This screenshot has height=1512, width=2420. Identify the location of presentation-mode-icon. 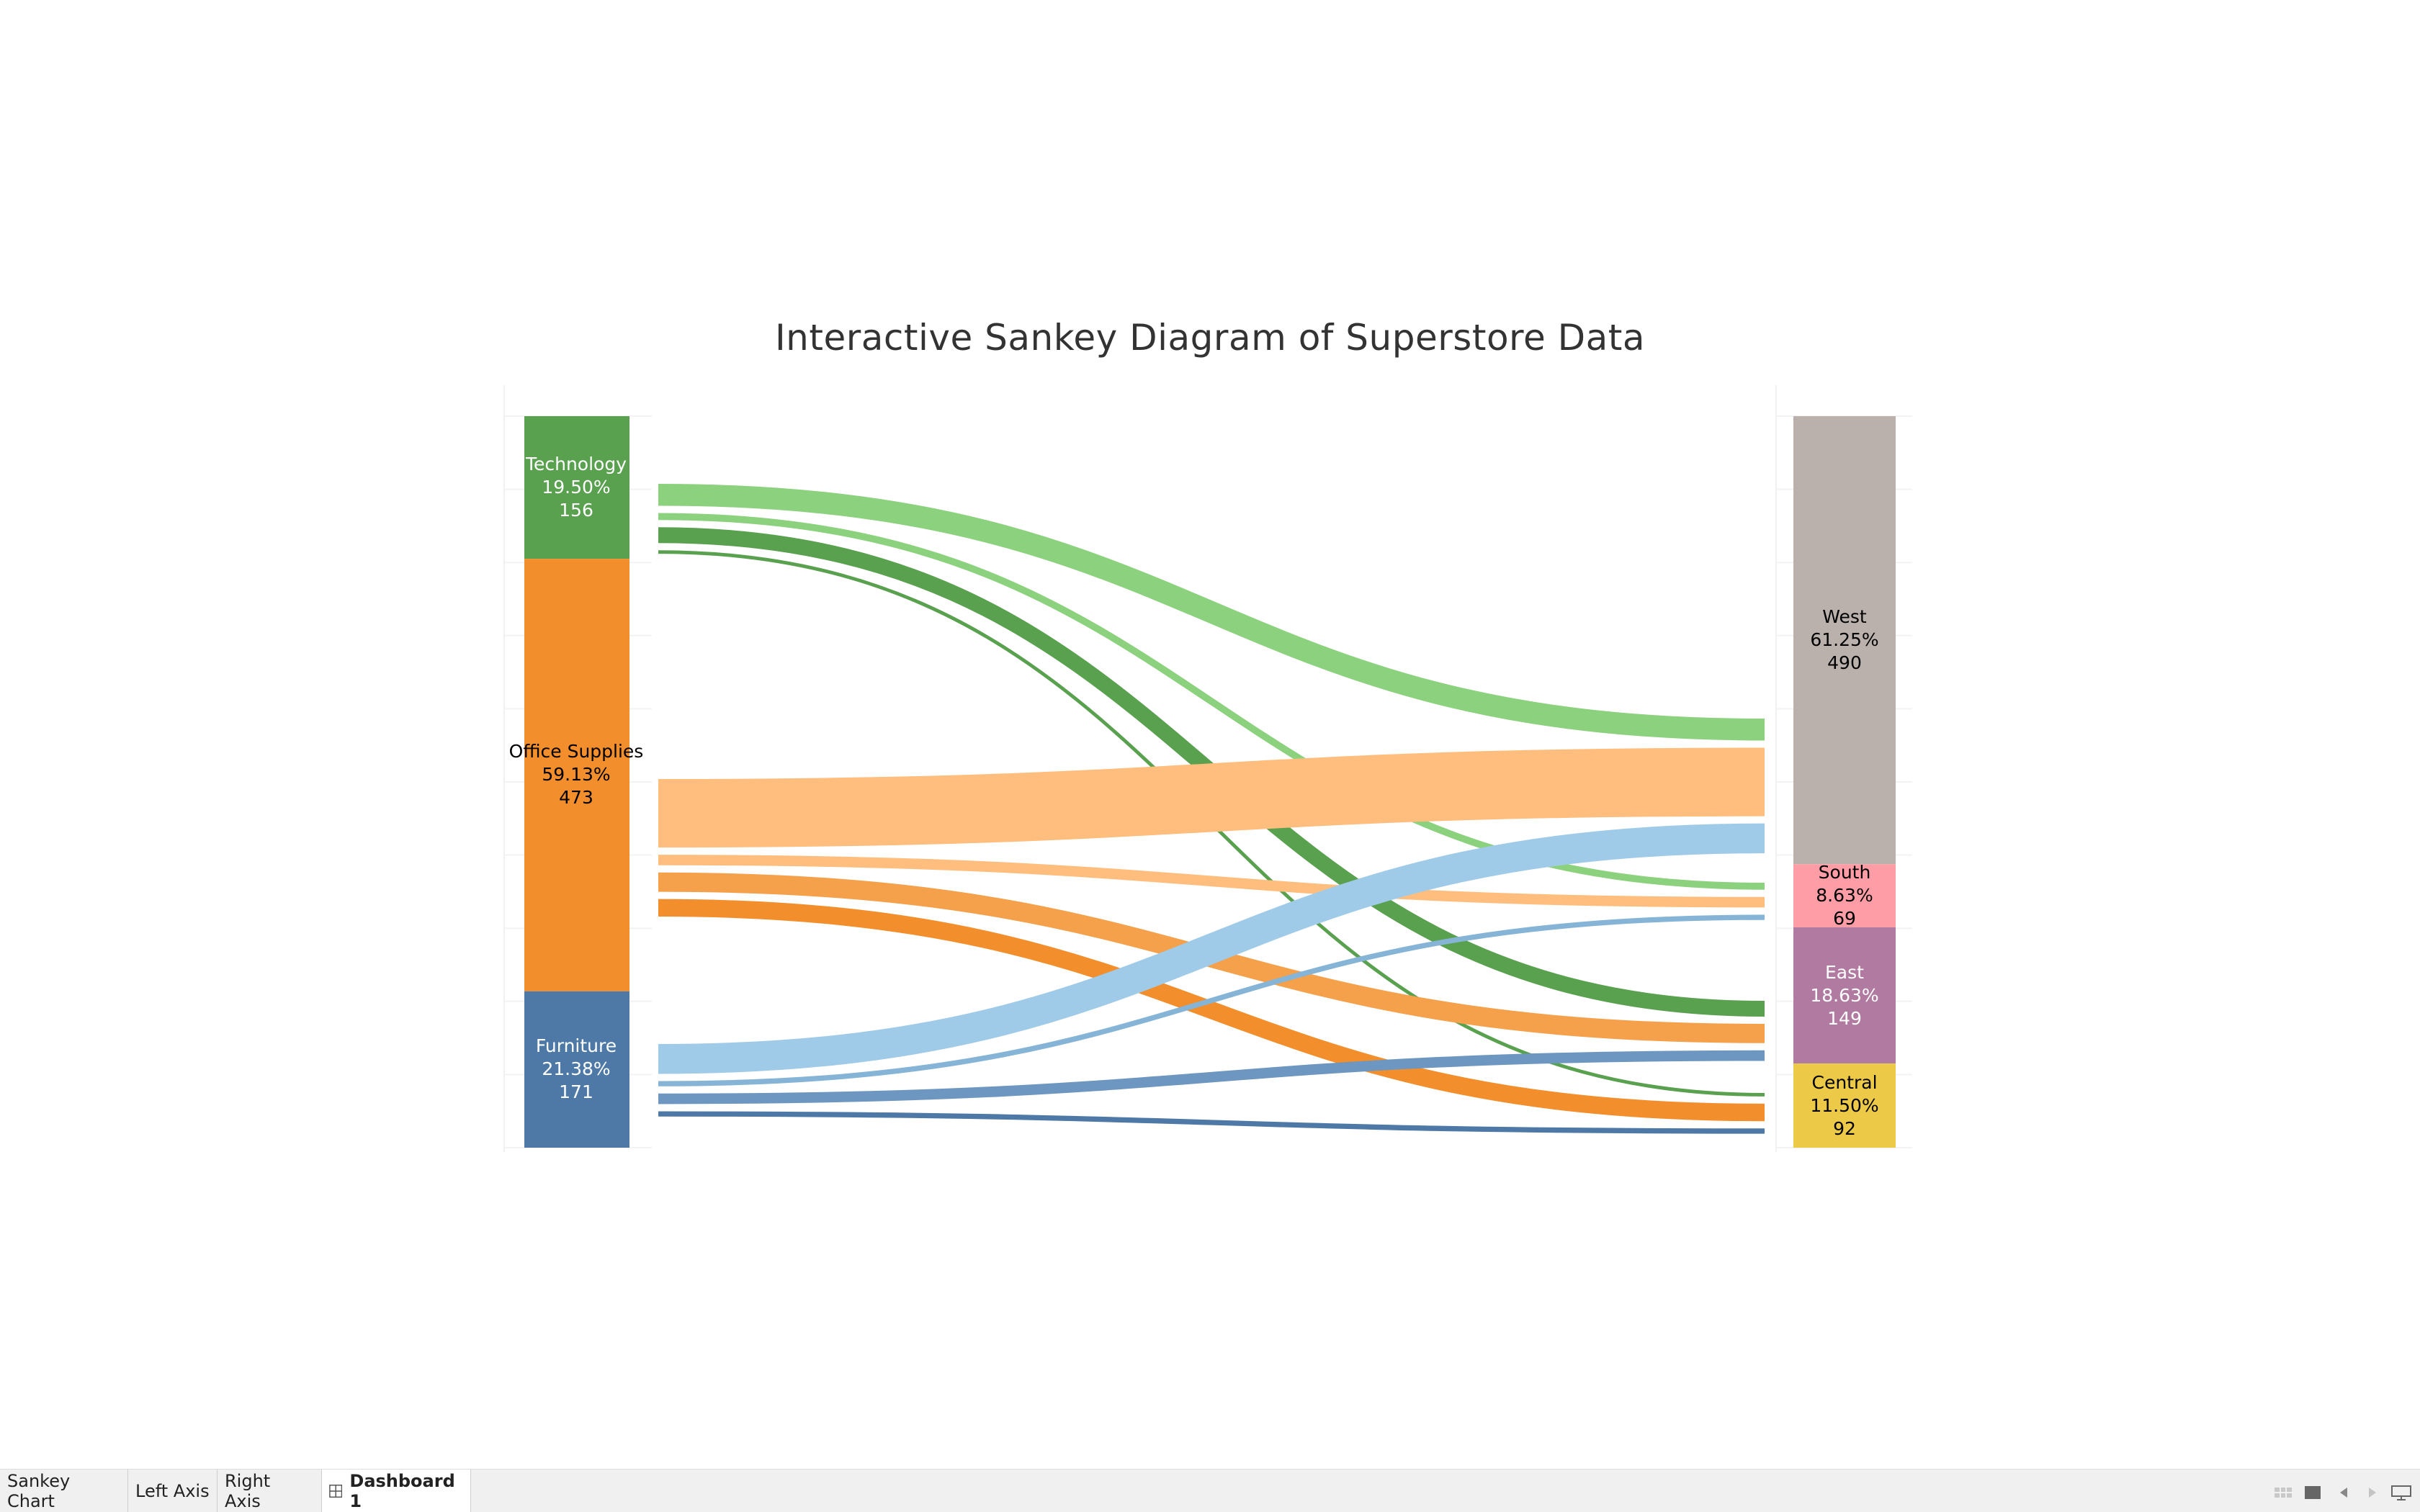
(2401, 1492).